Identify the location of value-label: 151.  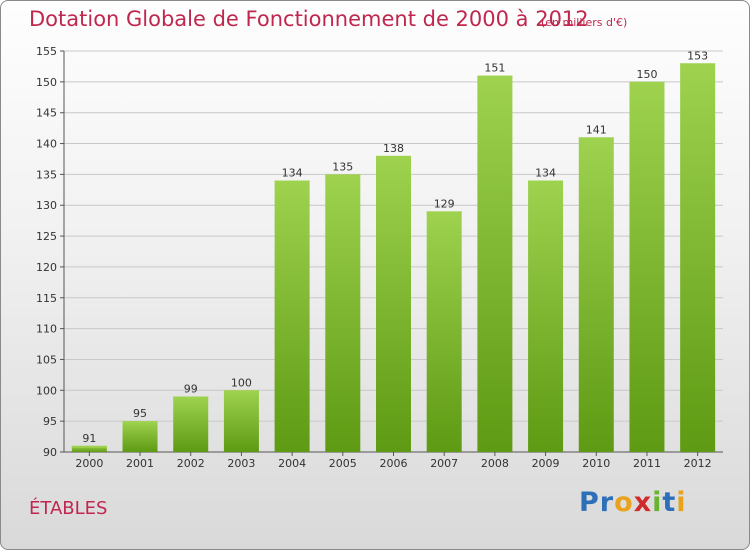
(494, 68).